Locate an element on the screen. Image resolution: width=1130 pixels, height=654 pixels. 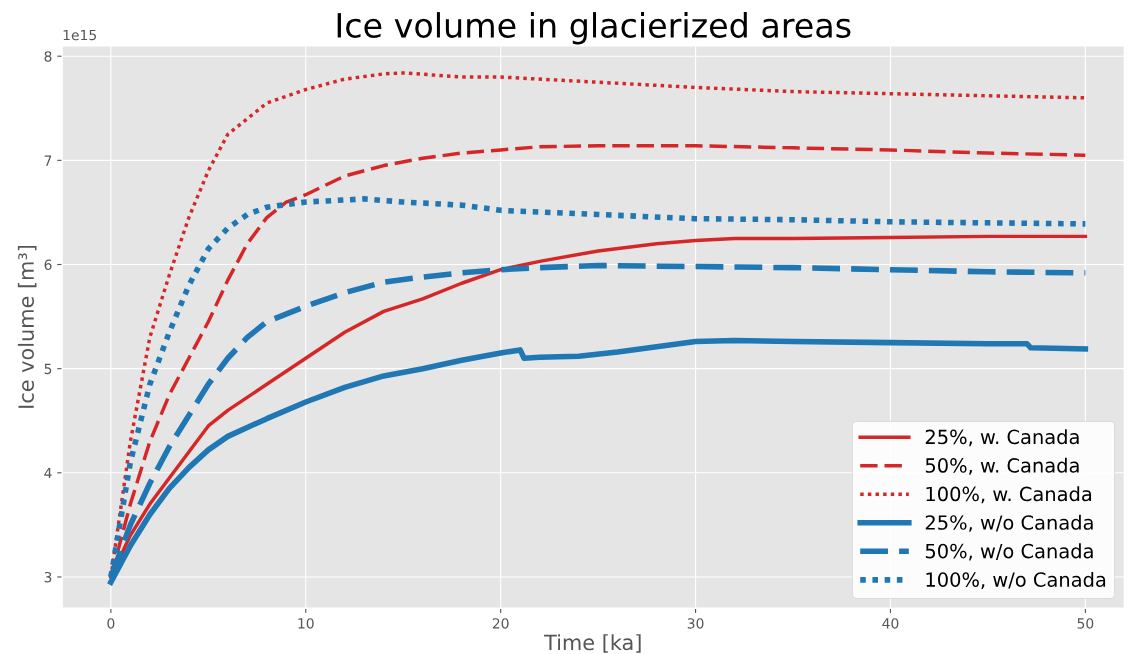
legend-label: 25%, w. Canada is located at coordinates (1002, 438).